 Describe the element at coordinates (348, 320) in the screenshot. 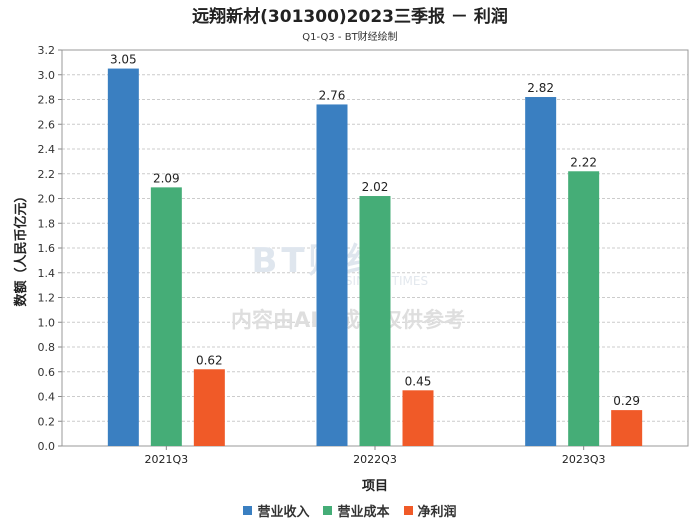

I see `watermark-notice: 内容由AI生成，仅供参考` at that location.